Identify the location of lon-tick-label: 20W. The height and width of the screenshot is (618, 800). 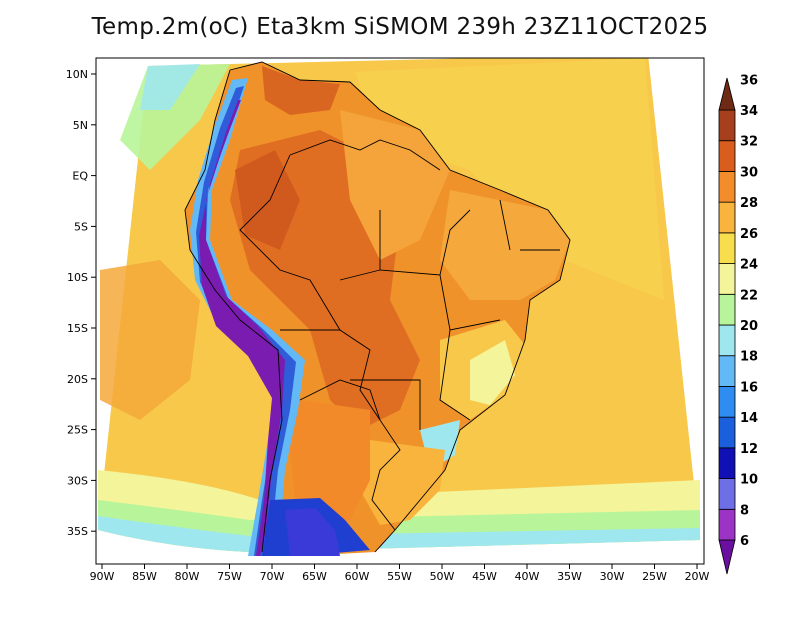
(697, 576).